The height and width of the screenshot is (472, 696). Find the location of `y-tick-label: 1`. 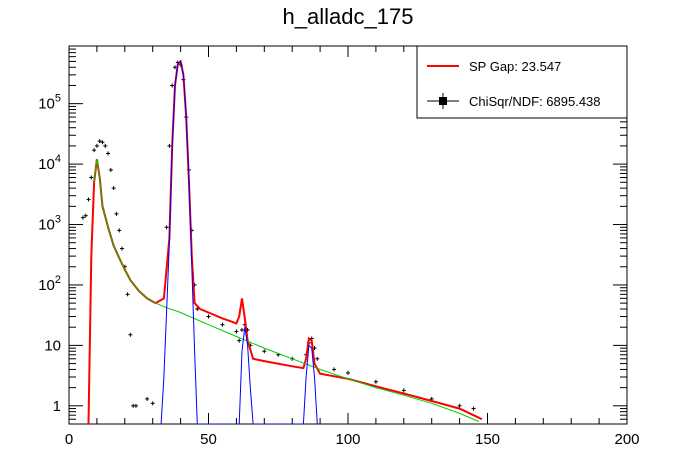

y-tick-label: 1 is located at coordinates (57, 406).